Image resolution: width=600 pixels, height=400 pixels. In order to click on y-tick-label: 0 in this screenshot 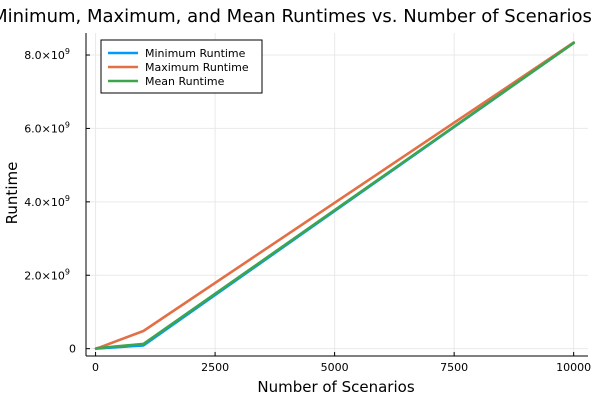, I will do `click(72, 349)`.